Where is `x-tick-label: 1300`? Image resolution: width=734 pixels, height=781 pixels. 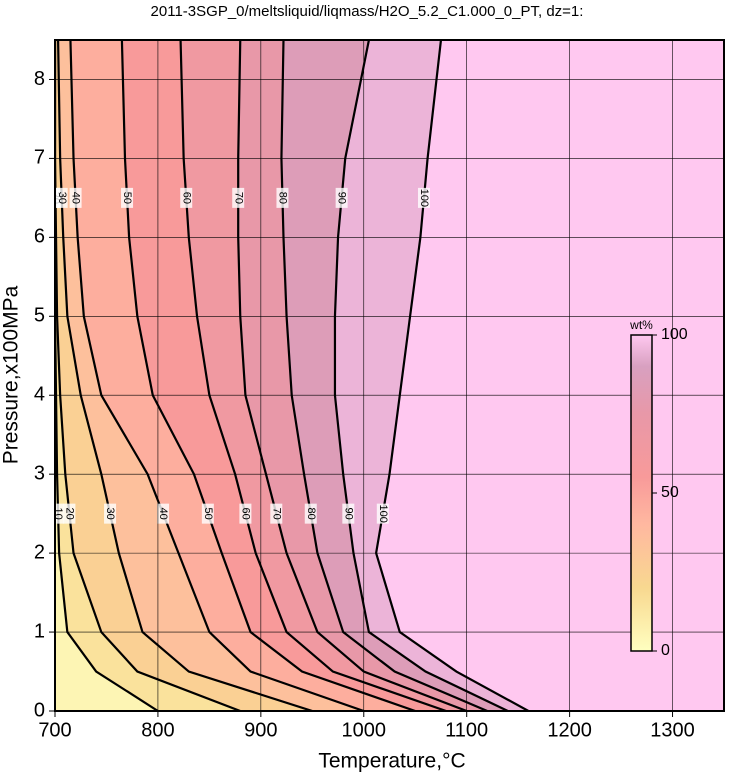
x-tick-label: 1300 is located at coordinates (672, 730).